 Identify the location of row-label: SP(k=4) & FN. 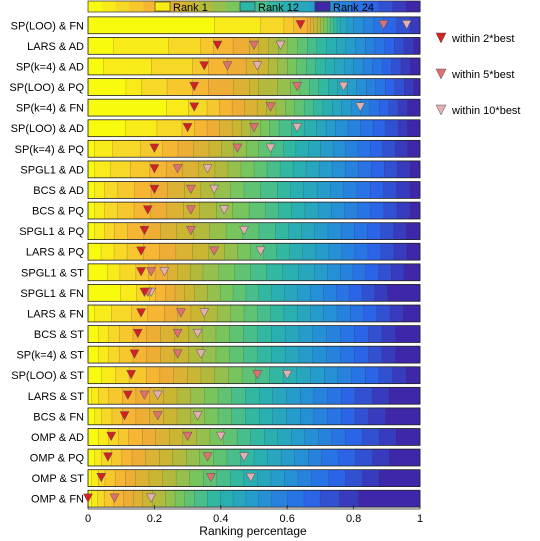
(50, 109).